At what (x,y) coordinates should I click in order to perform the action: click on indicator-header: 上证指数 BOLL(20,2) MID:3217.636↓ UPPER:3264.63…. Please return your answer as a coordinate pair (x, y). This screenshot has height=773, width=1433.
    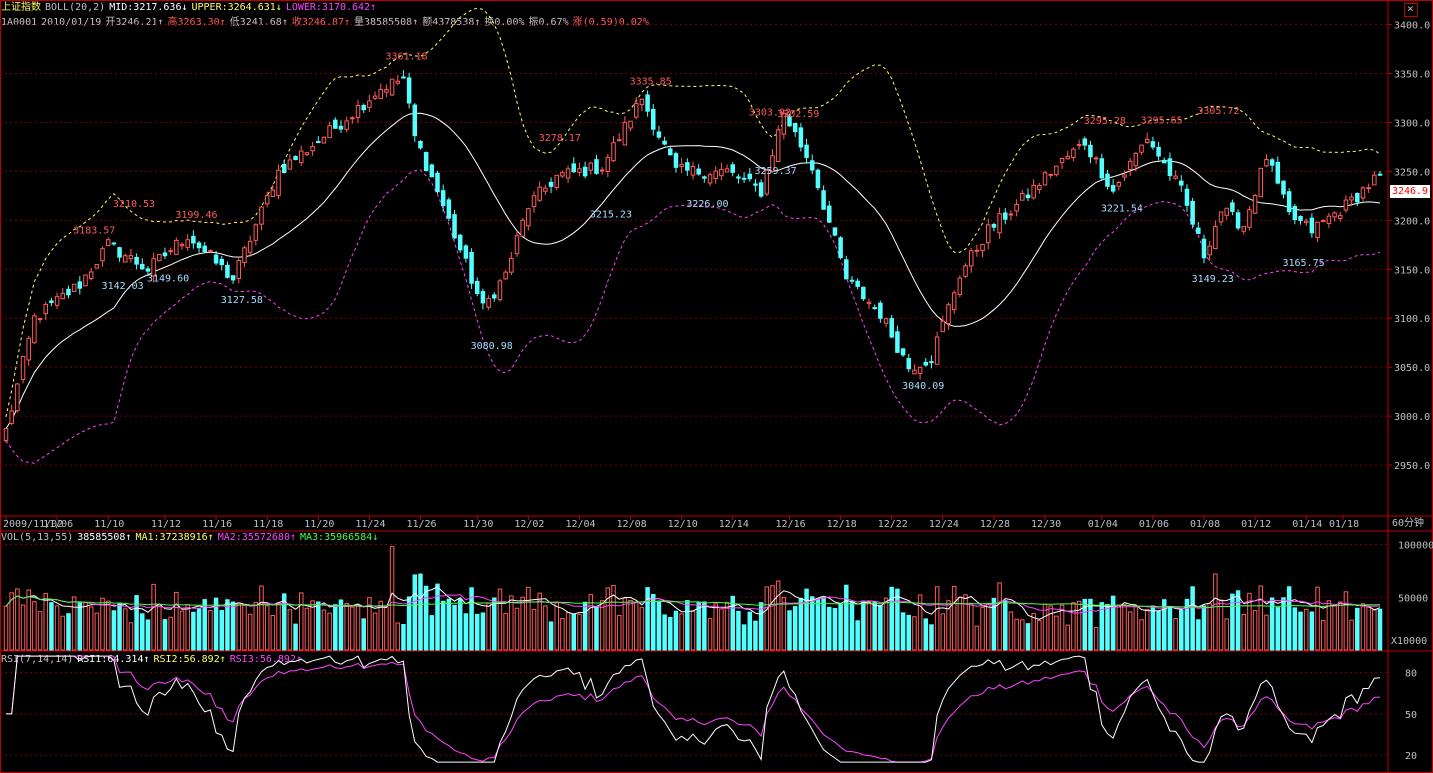
    Looking at the image, I should click on (190, 8).